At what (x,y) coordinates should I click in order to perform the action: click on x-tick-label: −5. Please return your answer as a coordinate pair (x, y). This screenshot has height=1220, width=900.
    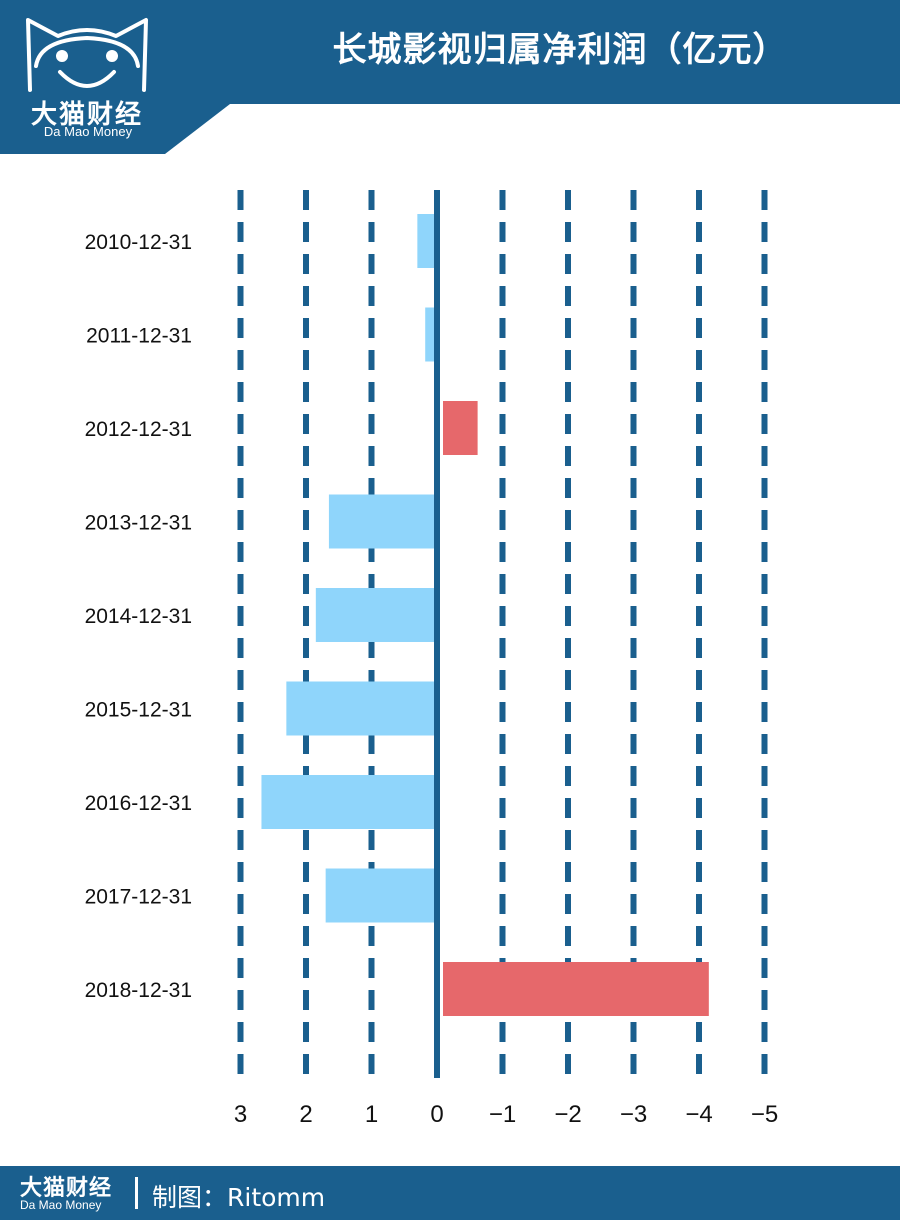
    Looking at the image, I should click on (764, 1114).